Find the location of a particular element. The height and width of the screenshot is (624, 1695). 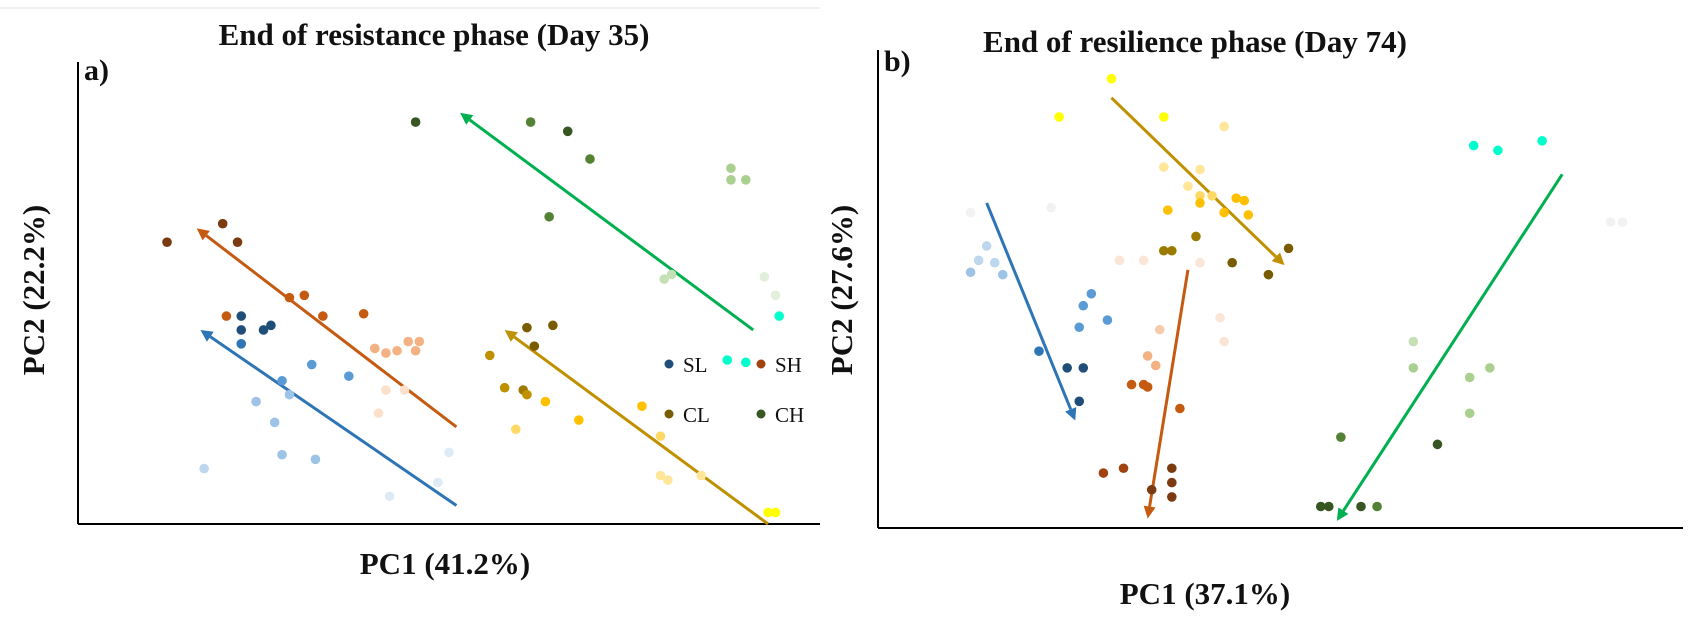

legend-item-sl: SL is located at coordinates (686, 365).